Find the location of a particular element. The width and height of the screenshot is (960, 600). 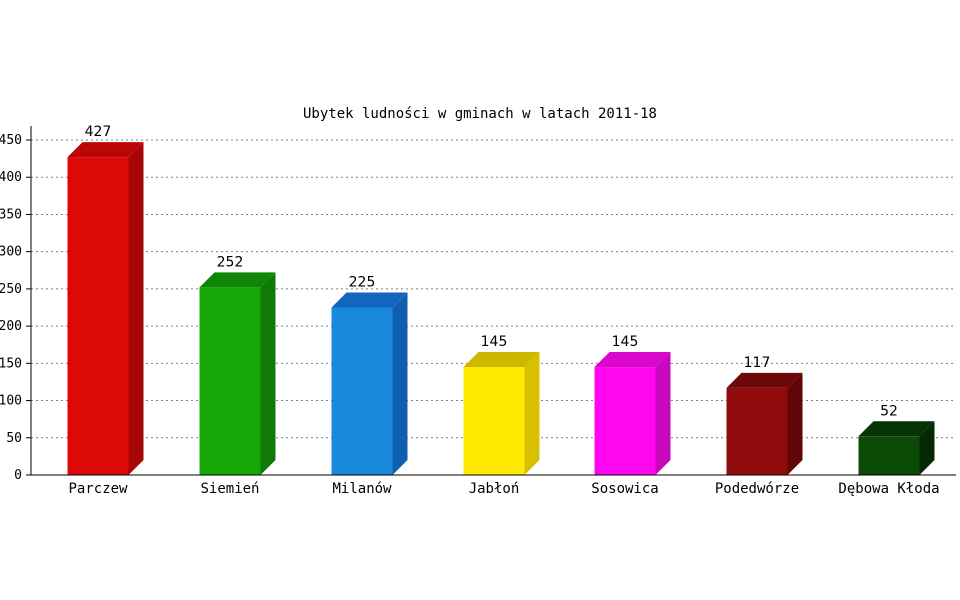

x-tick-label-4: Jabłoń is located at coordinates (494, 489).